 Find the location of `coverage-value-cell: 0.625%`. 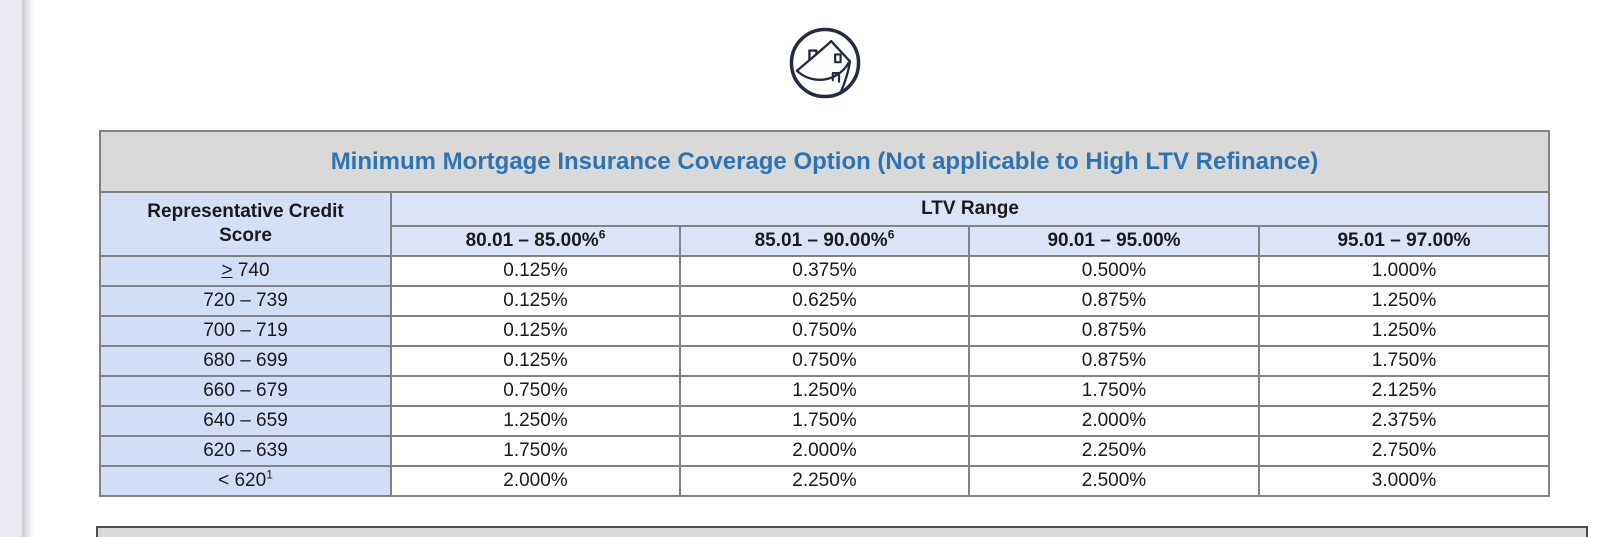

coverage-value-cell: 0.625% is located at coordinates (824, 301).